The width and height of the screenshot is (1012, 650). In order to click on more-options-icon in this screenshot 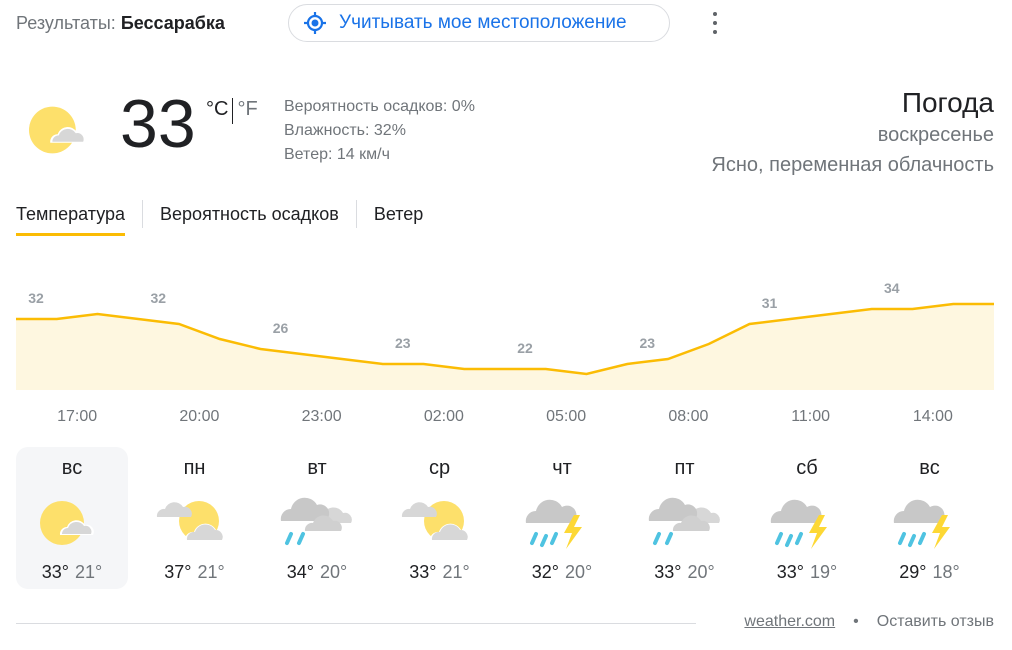, I will do `click(715, 23)`.